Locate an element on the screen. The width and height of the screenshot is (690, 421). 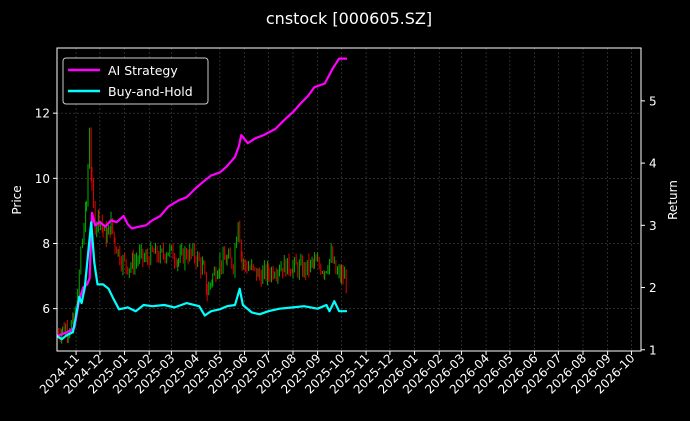
buy-and-hold-line is located at coordinates (201, 281).